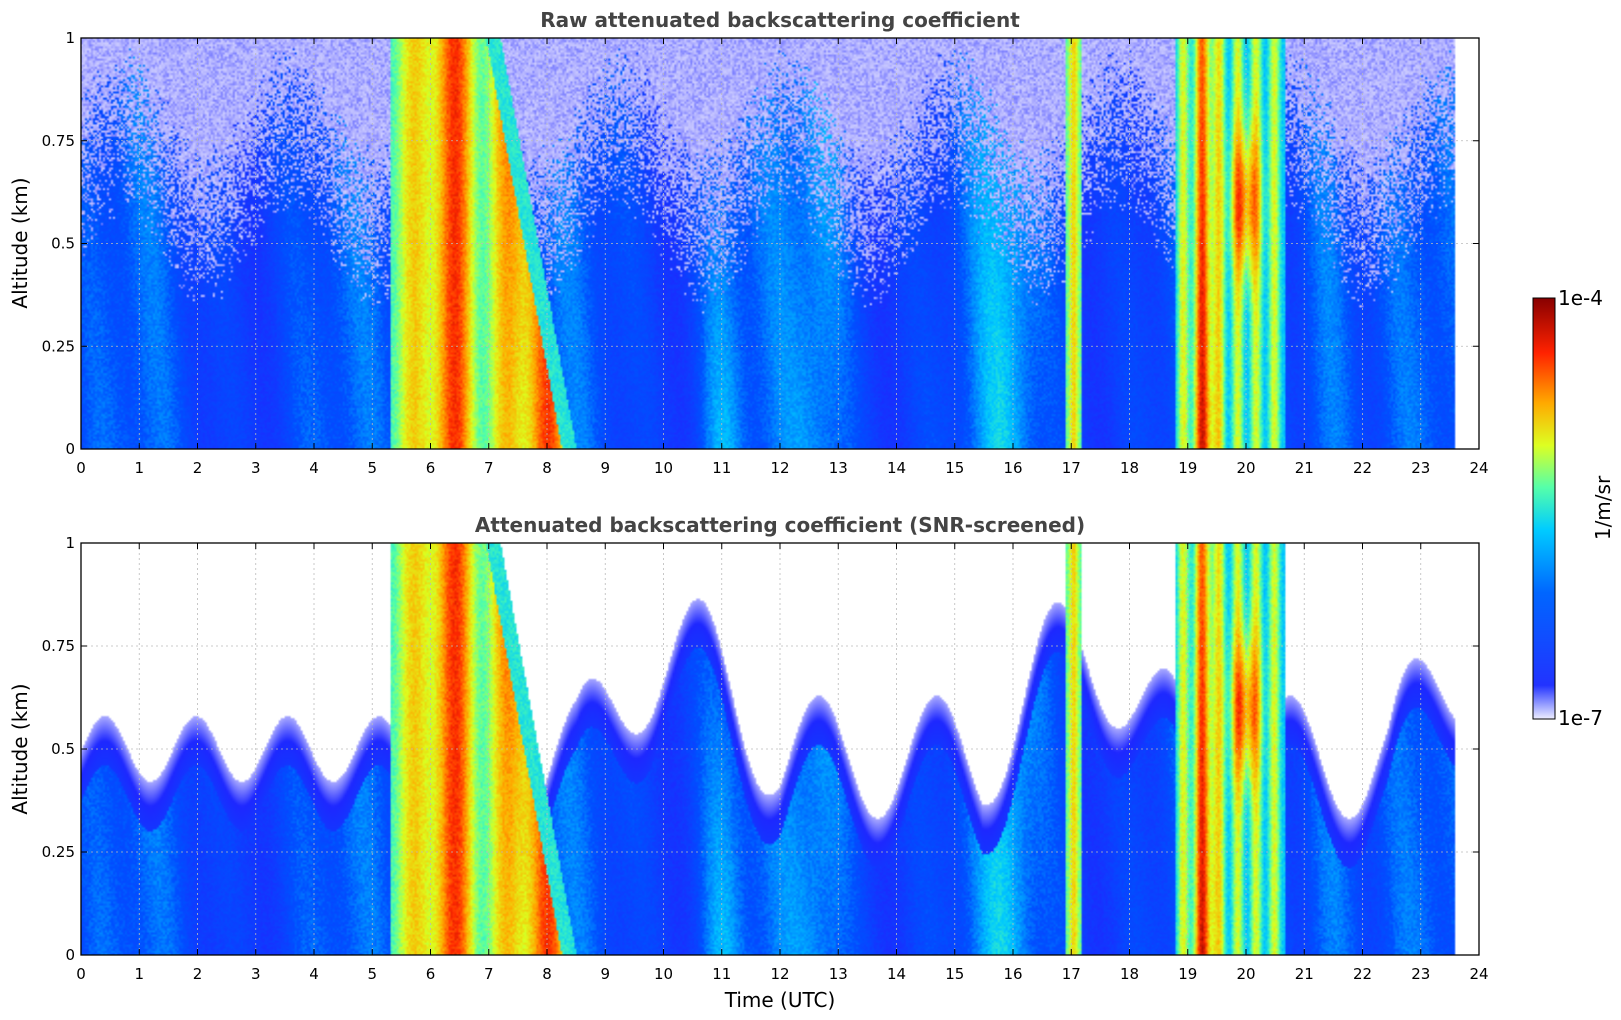 Image resolution: width=1621 pixels, height=1020 pixels. I want to click on colorbar-max-label: 1e-4, so click(1580, 298).